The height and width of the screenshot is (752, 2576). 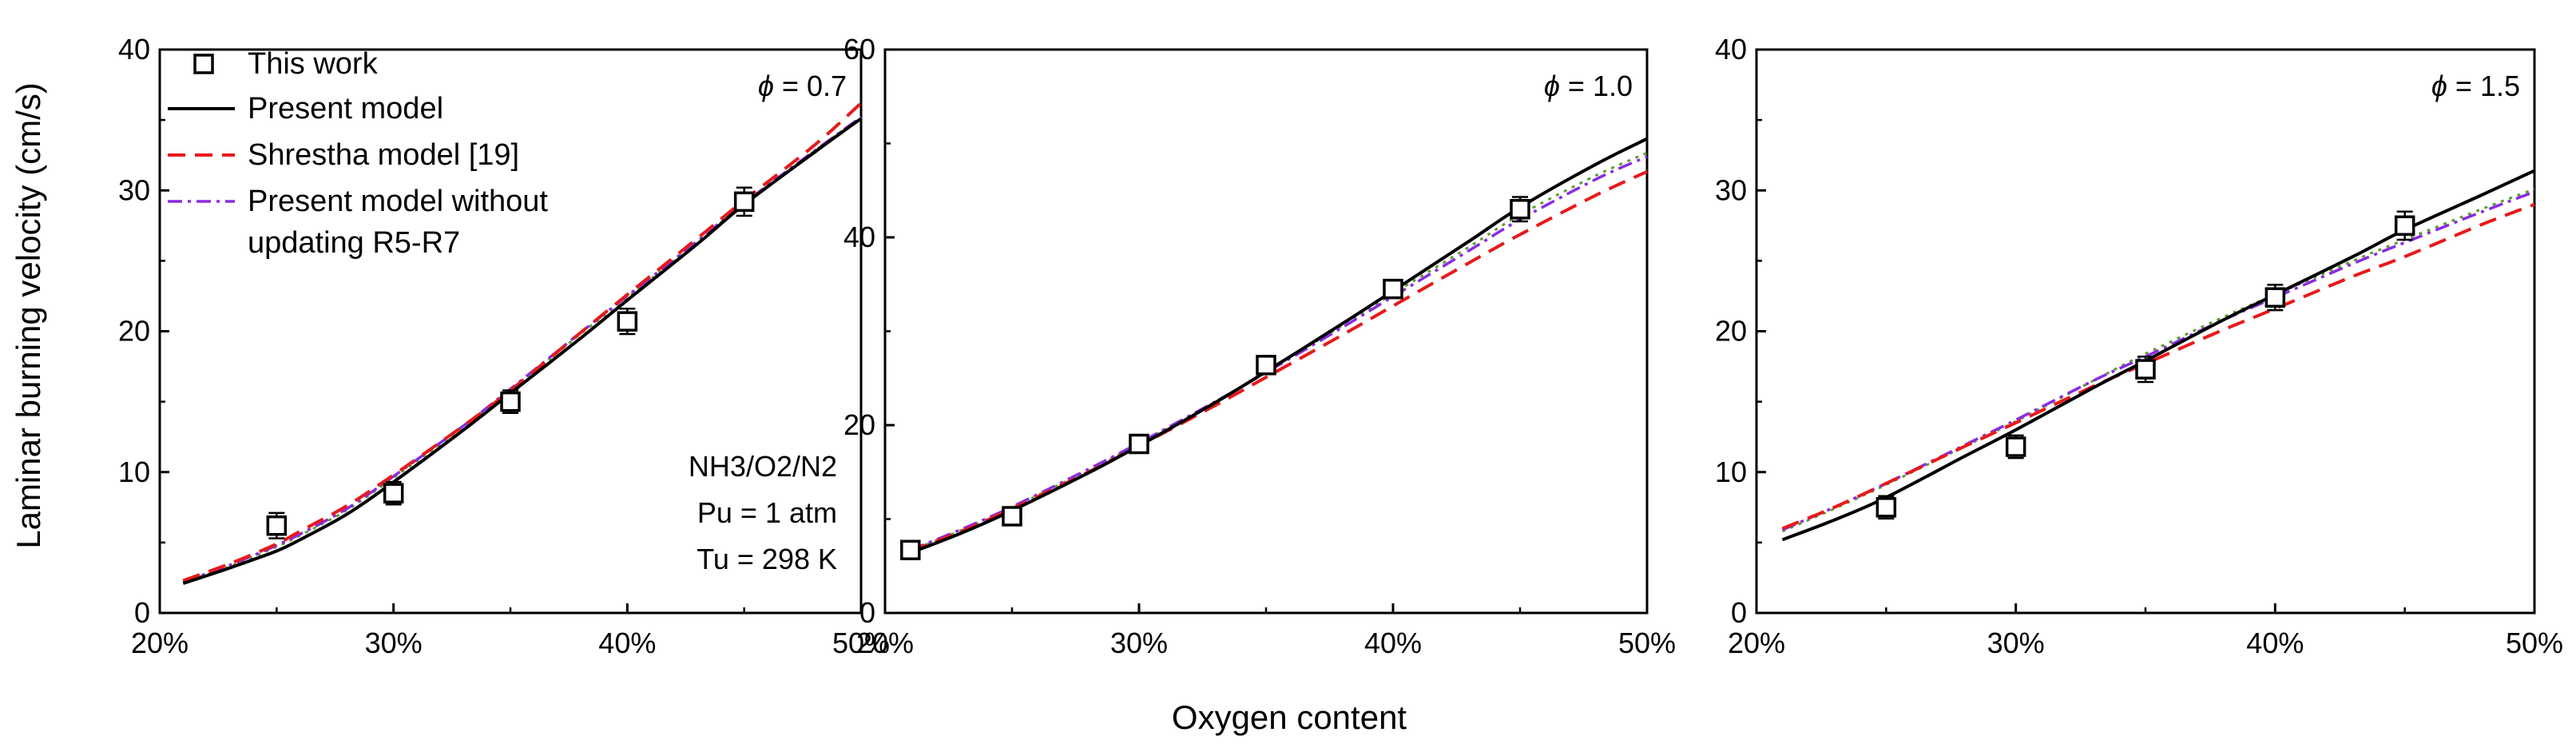 I want to click on legend-label: updating R5-R7, so click(x=354, y=243).